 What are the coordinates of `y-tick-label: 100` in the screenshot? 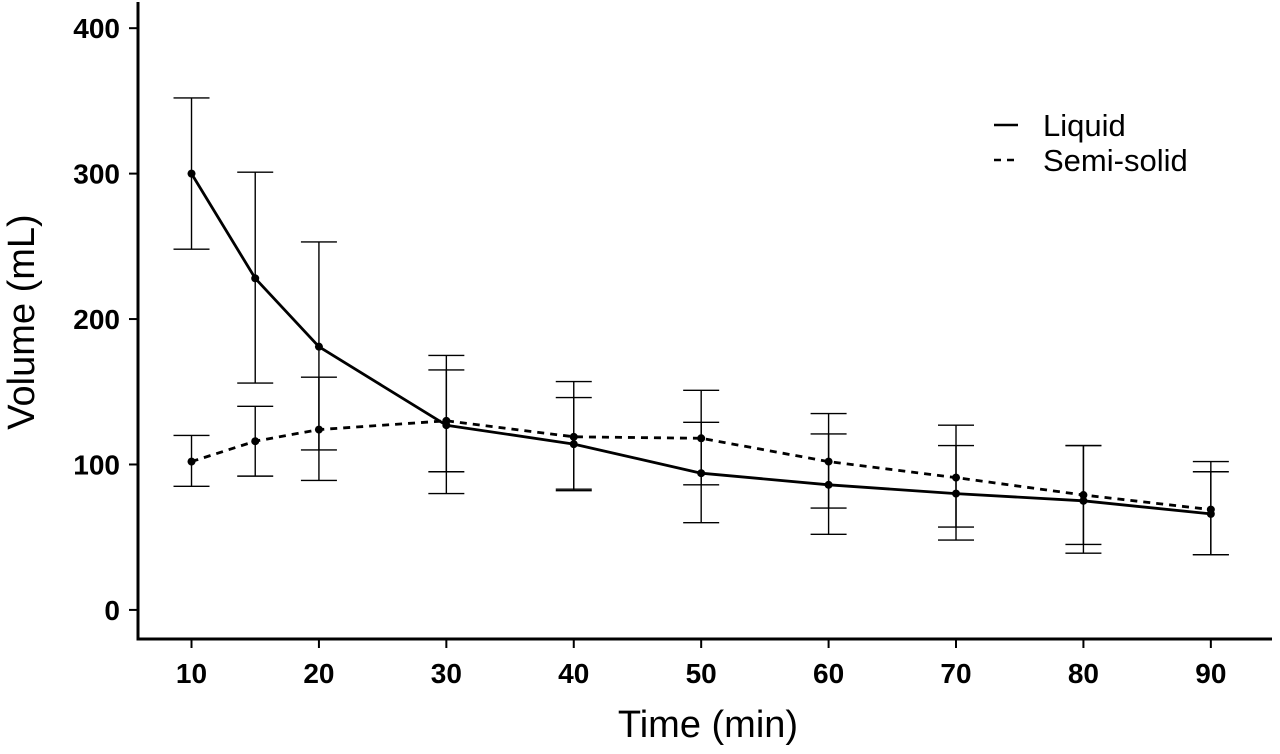 It's located at (96, 464).